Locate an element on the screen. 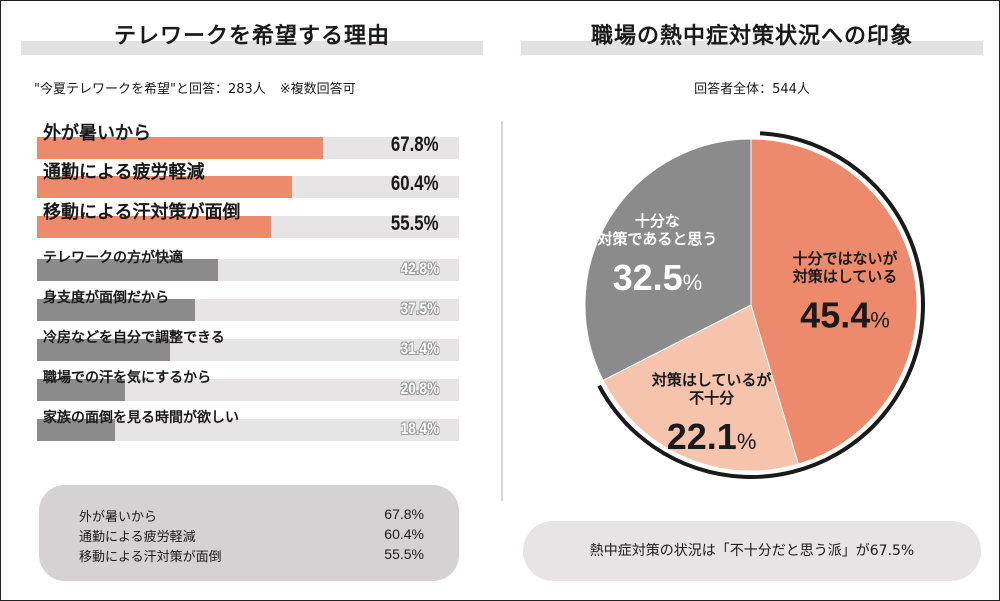 This screenshot has height=601, width=1000. bar-label: 身支度が面倒だから is located at coordinates (106, 298).